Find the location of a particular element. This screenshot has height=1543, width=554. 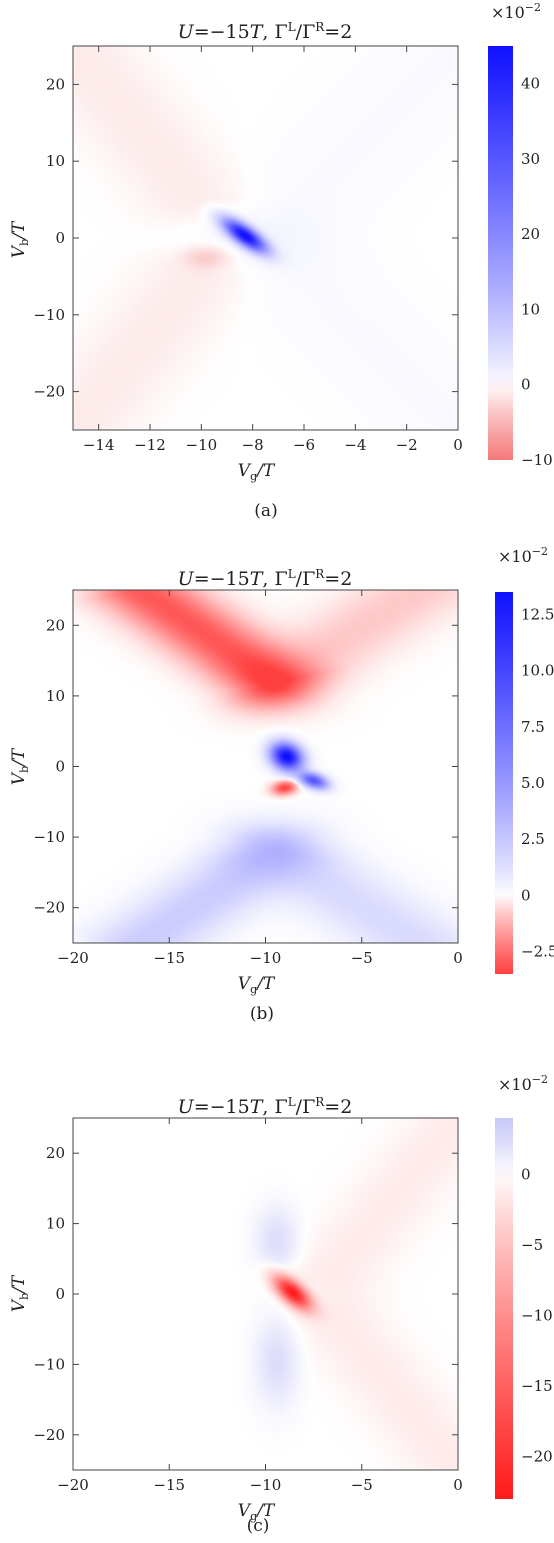

x-tick-label: −12 is located at coordinates (150, 445).